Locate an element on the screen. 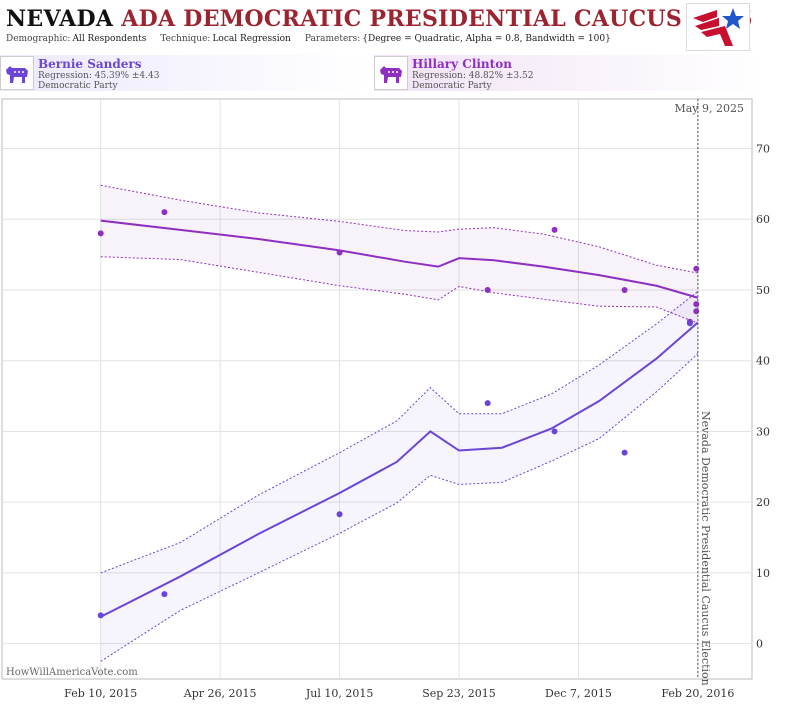 The height and width of the screenshot is (704, 789). x-tick-label: Jul 10, 2015 is located at coordinates (339, 693).